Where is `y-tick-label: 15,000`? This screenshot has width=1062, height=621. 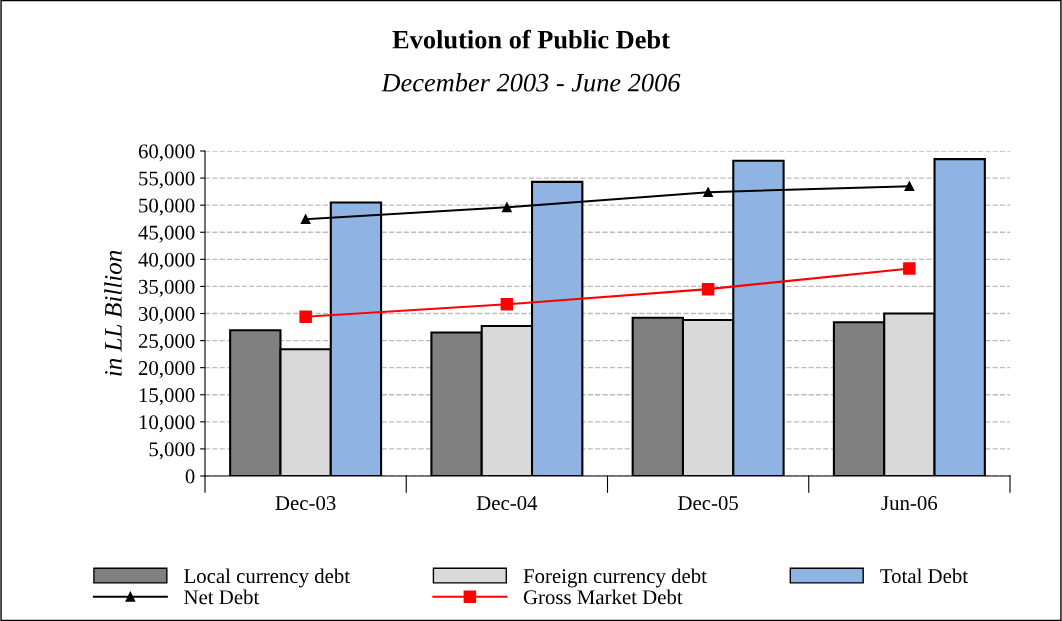 y-tick-label: 15,000 is located at coordinates (167, 397).